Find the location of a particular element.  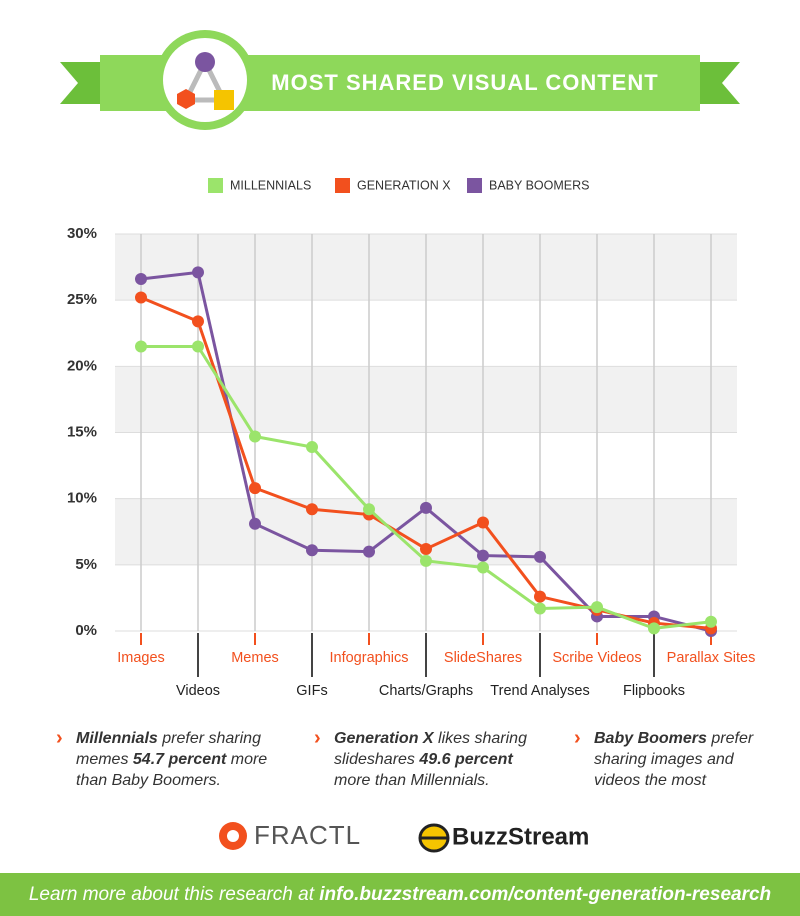

badge-inner is located at coordinates (205, 80).